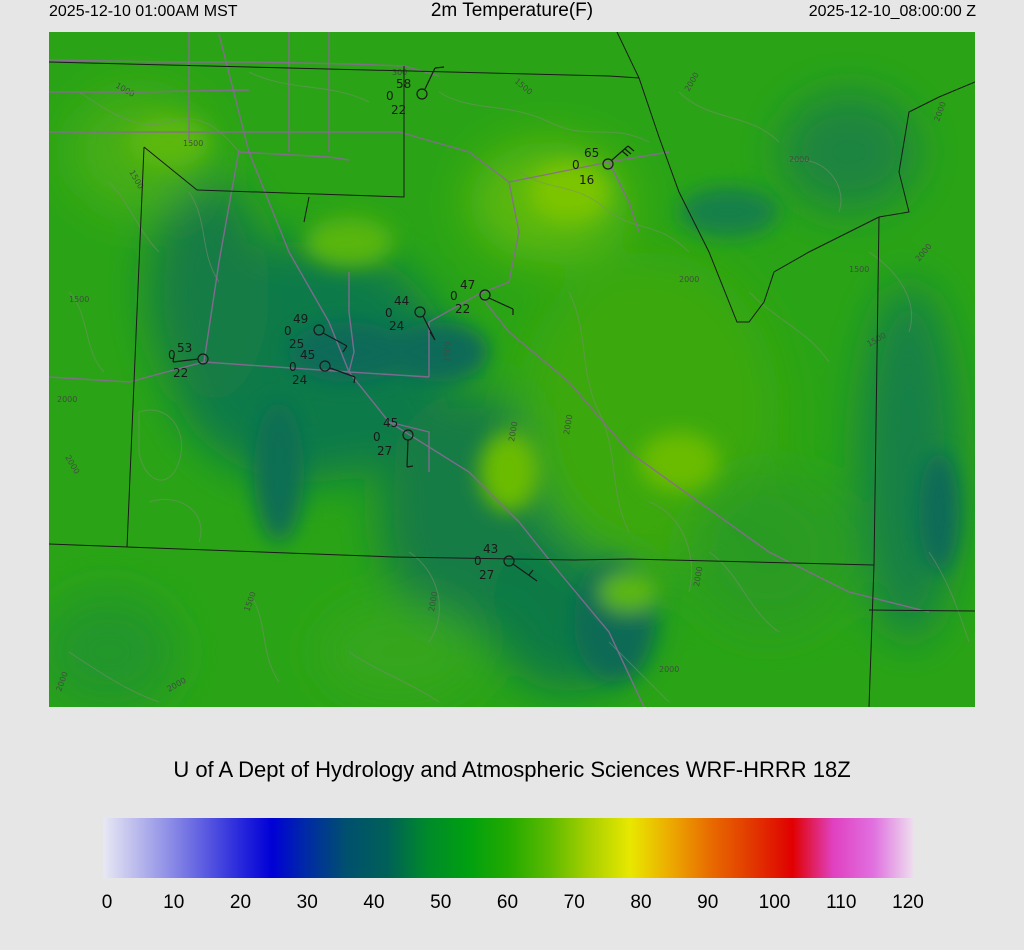 This screenshot has width=1024, height=950. What do you see at coordinates (415, 91) in the screenshot?
I see `station-plot: 58 0 22` at bounding box center [415, 91].